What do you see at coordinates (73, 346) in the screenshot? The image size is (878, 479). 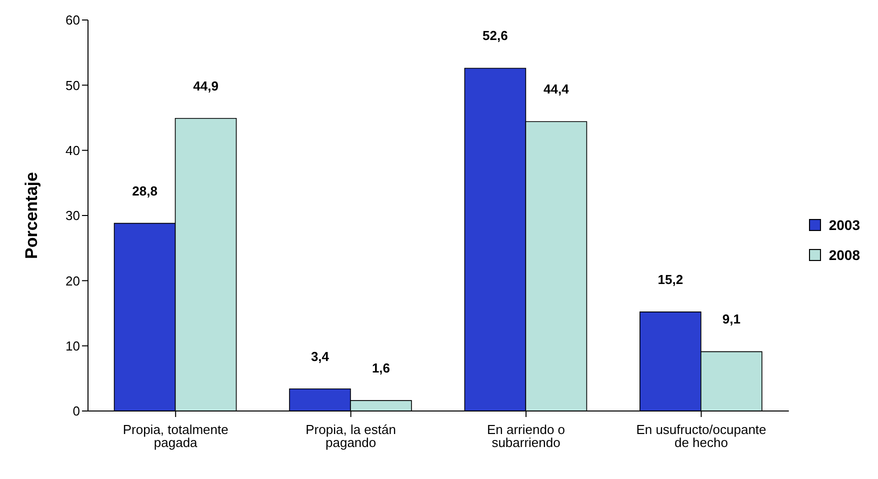 I see `y-tick-label: 10` at bounding box center [73, 346].